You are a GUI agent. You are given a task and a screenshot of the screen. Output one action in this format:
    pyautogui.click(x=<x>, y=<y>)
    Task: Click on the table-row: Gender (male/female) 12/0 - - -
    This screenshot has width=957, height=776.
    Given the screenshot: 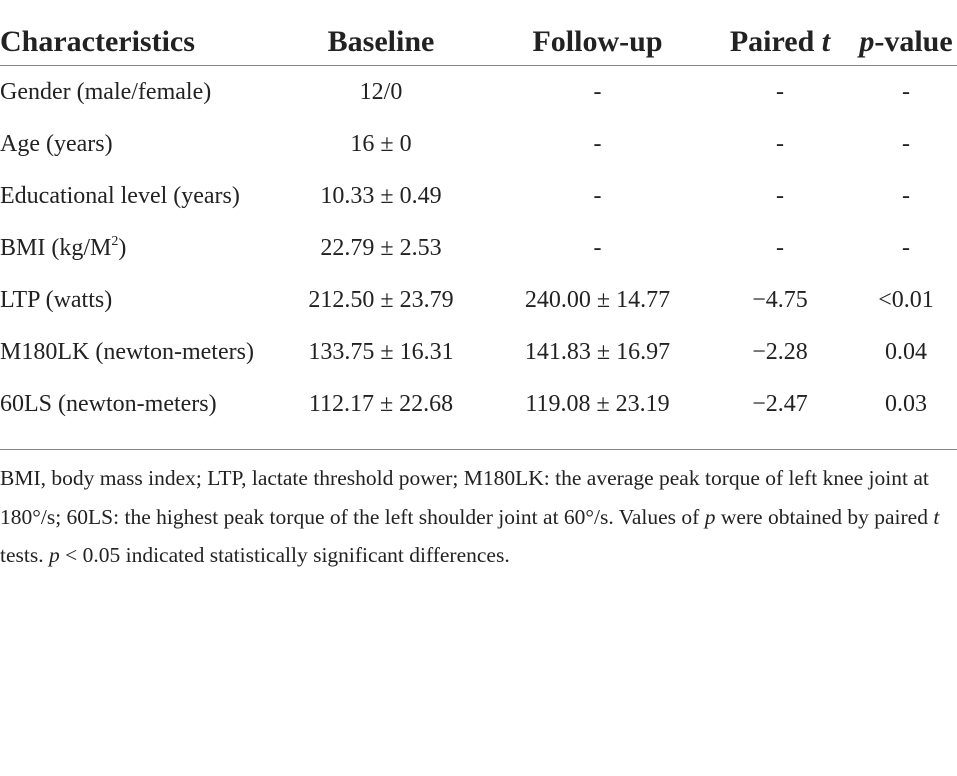 What is the action you would take?
    pyautogui.click(x=478, y=92)
    